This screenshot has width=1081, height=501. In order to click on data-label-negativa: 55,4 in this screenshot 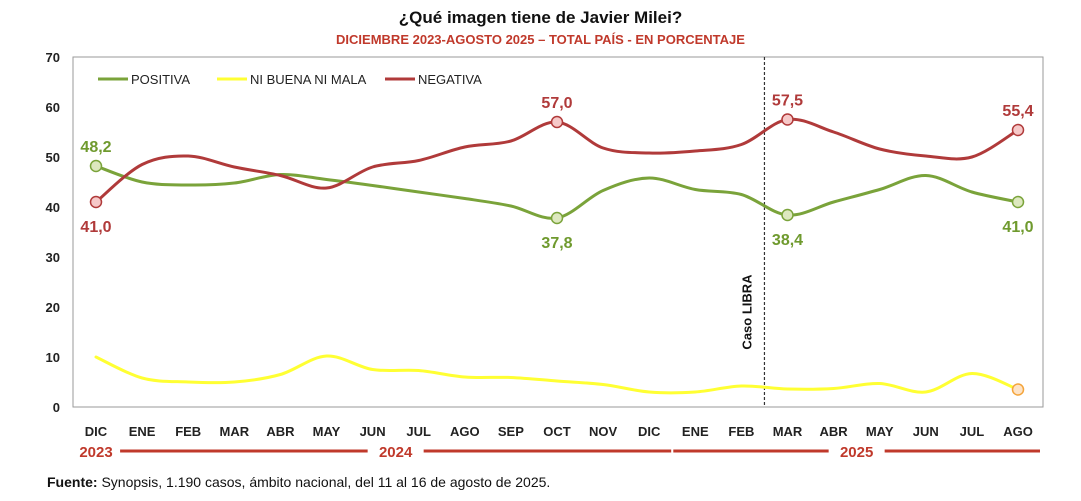, I will do `click(1017, 111)`.